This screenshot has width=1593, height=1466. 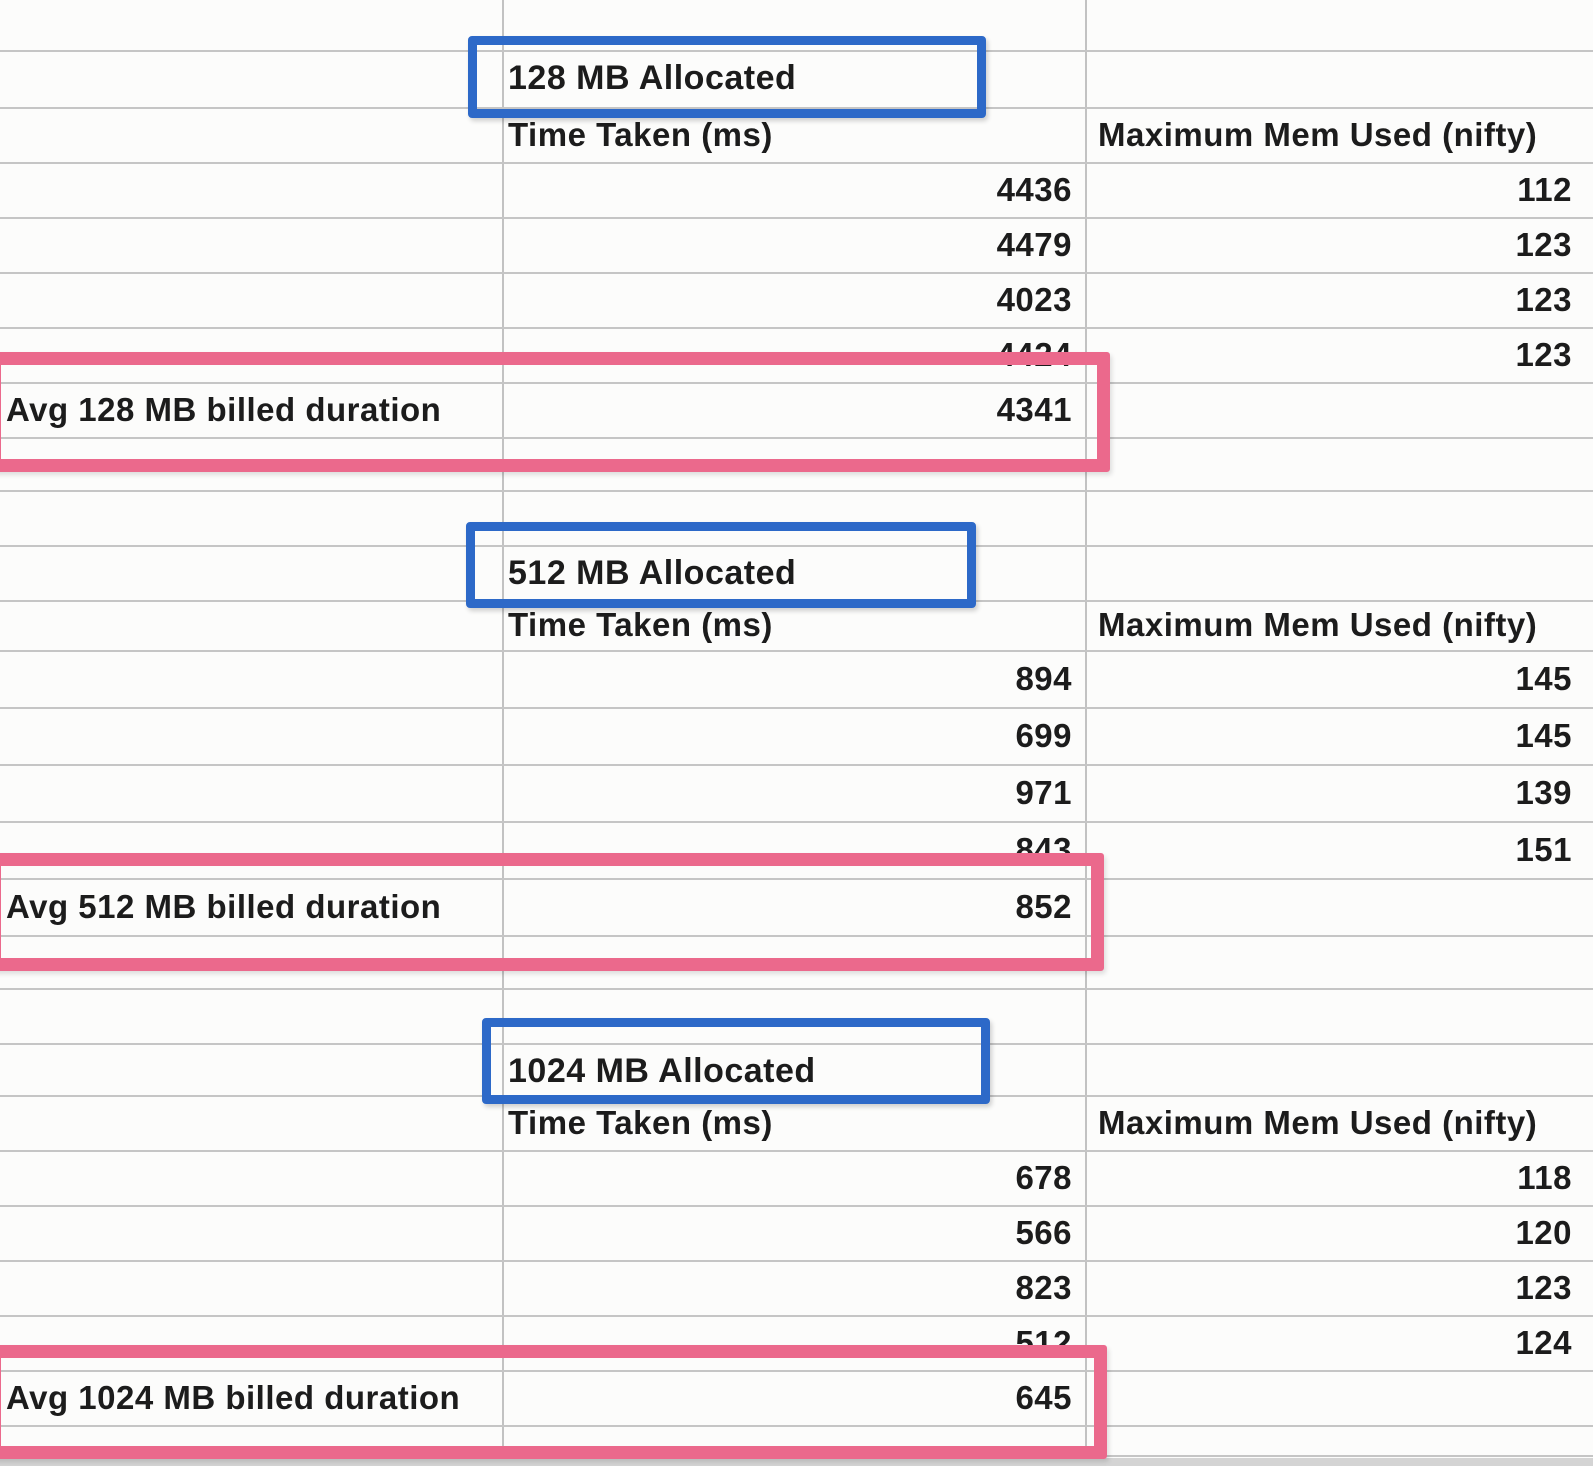 What do you see at coordinates (1543, 1342) in the screenshot?
I see `mem-value-cell: 124` at bounding box center [1543, 1342].